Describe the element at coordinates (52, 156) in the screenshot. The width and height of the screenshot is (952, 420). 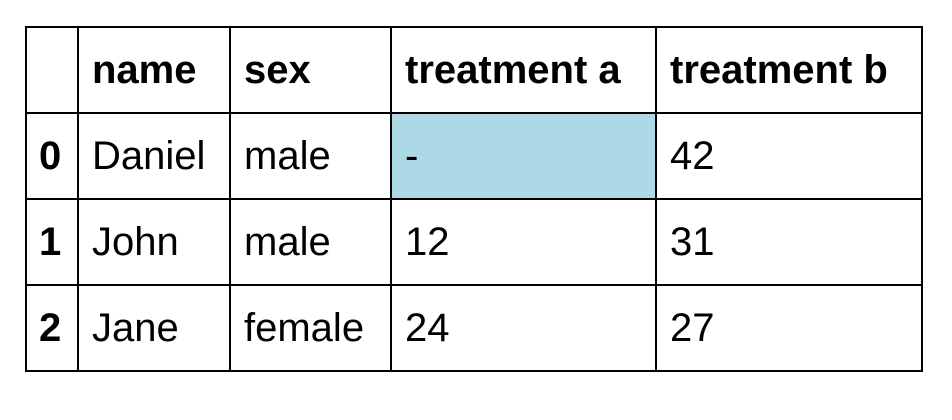
I see `row-index: 0` at that location.